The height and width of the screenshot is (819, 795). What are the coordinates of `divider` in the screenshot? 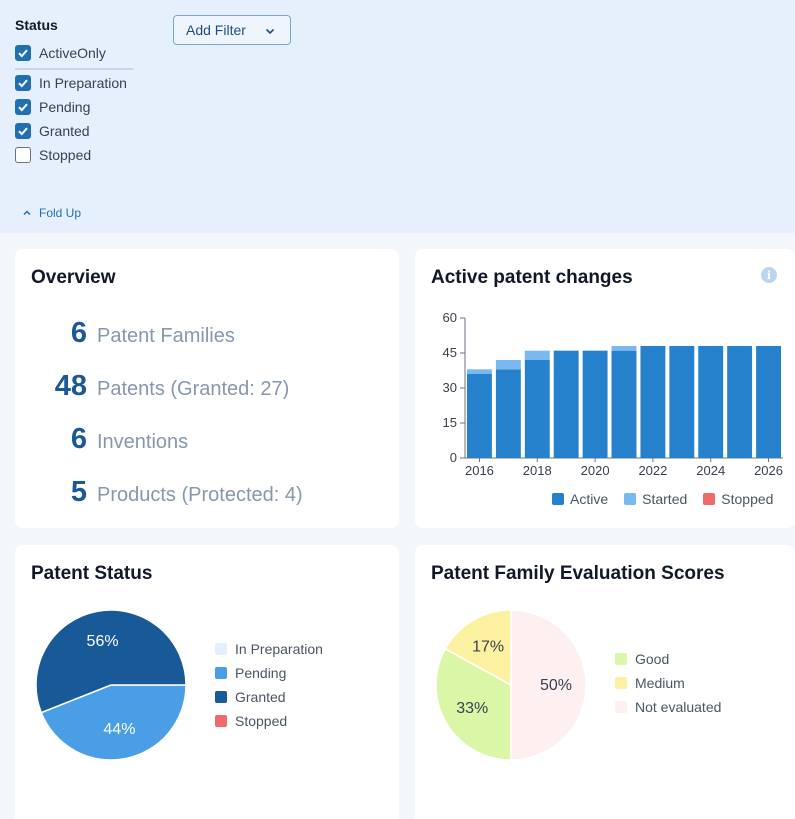 It's located at (74, 69).